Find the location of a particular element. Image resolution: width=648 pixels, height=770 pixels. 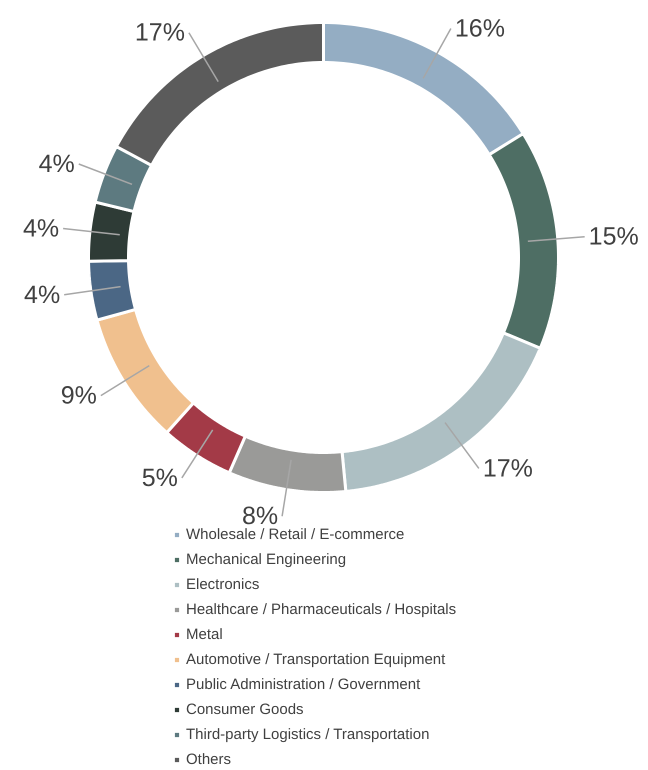

legend-label: Consumer Goods is located at coordinates (245, 709).